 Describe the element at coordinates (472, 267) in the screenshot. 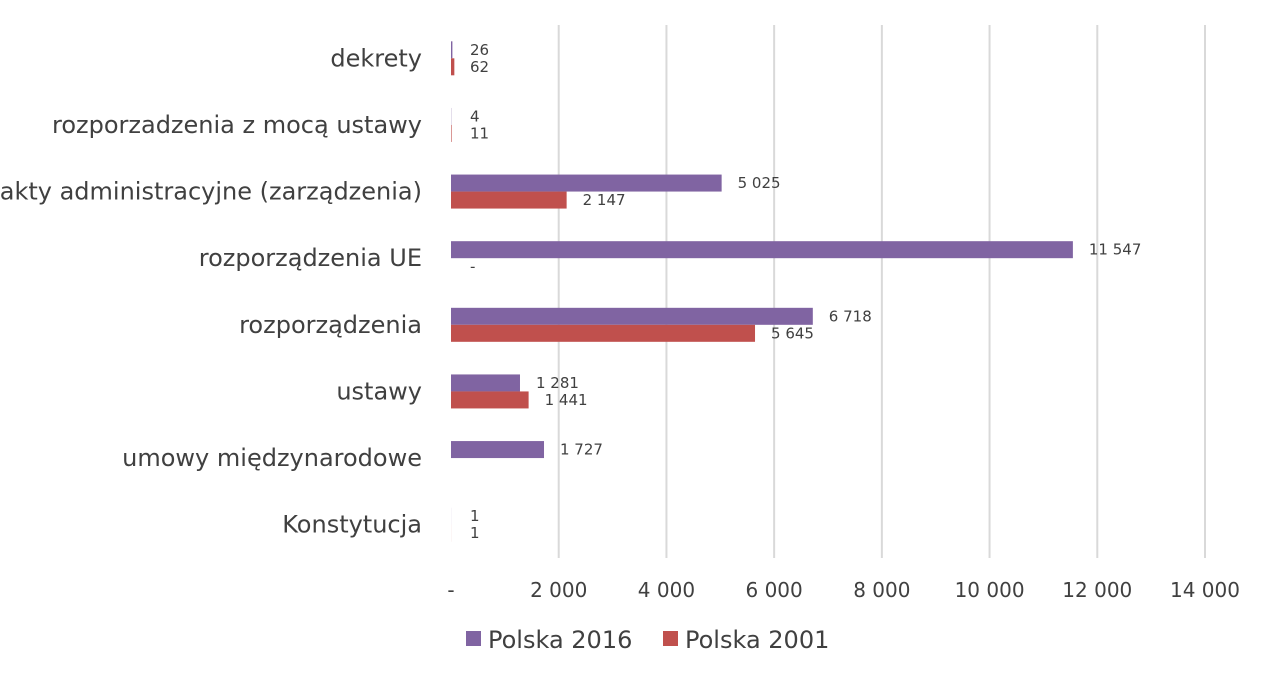

I see `data-label: -` at that location.